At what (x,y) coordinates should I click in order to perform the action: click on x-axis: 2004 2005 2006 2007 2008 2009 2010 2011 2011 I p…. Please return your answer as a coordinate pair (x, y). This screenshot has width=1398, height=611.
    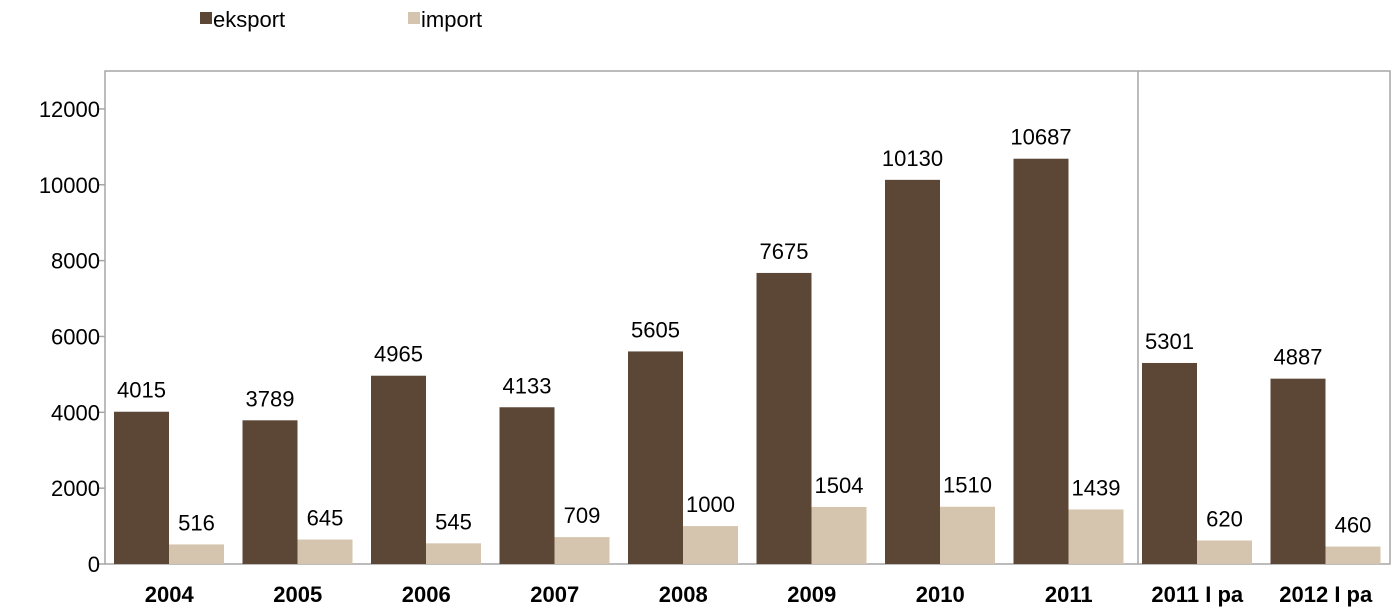
    Looking at the image, I should click on (759, 594).